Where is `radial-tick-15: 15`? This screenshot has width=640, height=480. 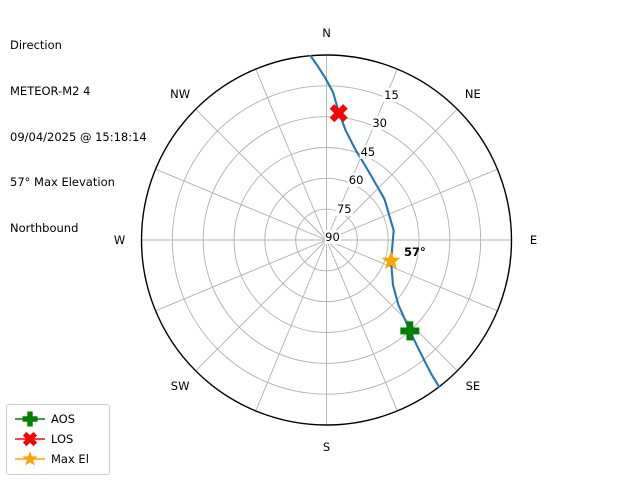
radial-tick-15: 15 is located at coordinates (391, 94).